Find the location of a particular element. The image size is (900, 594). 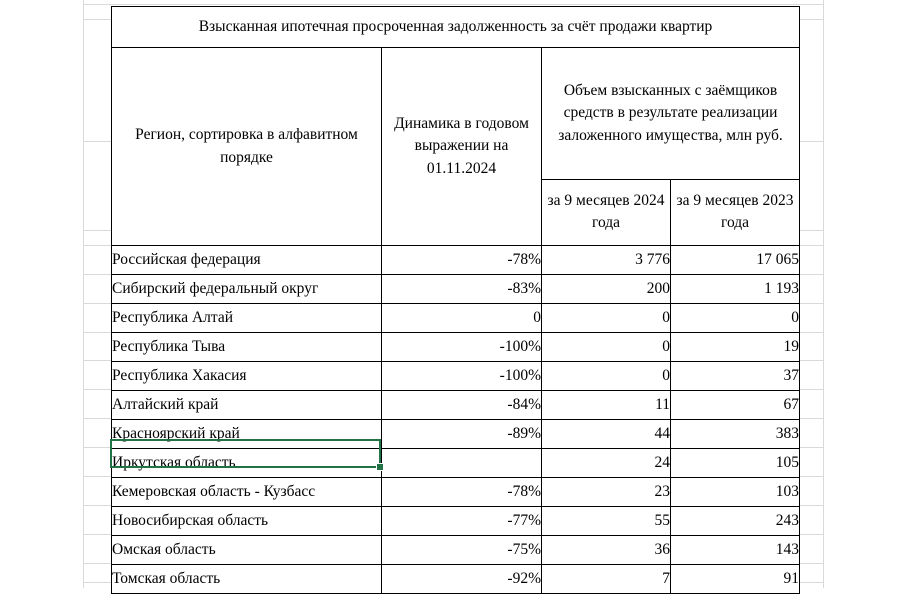

table-row: Республика Алтай 0 0 0 is located at coordinates (455, 318).